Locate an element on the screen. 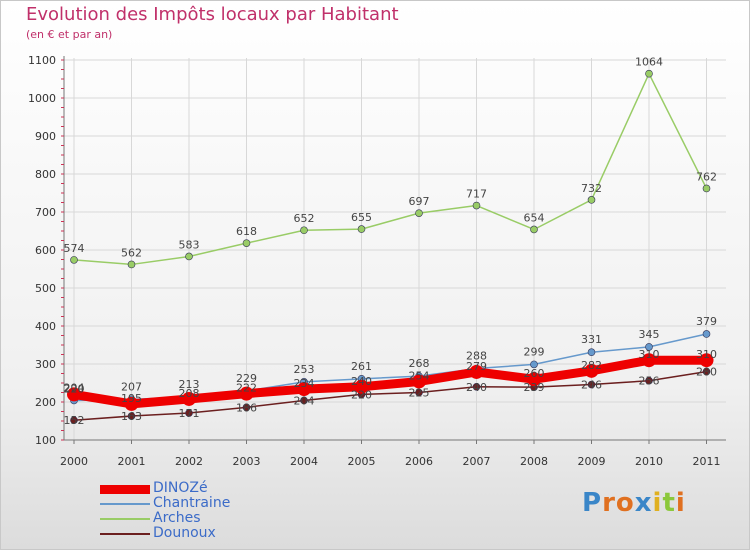  data-label-chantraine: 261 is located at coordinates (361, 366).